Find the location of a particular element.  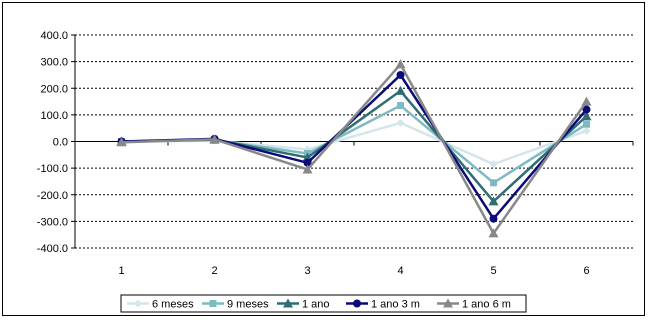

legend-box is located at coordinates (323, 303).